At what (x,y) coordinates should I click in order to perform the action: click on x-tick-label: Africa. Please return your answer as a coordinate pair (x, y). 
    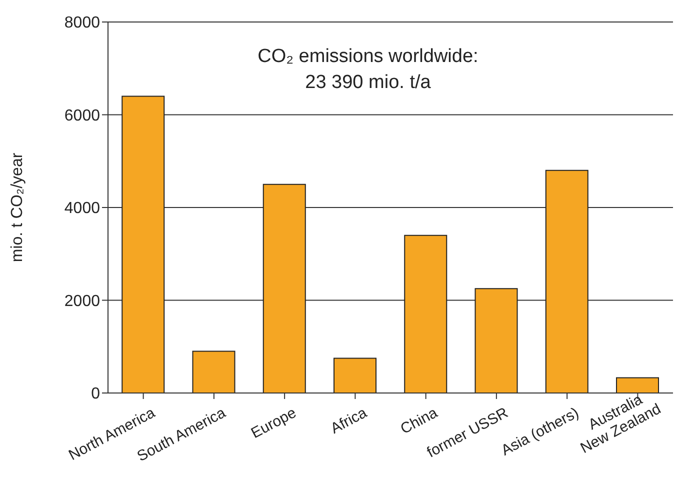
    Looking at the image, I should click on (349, 421).